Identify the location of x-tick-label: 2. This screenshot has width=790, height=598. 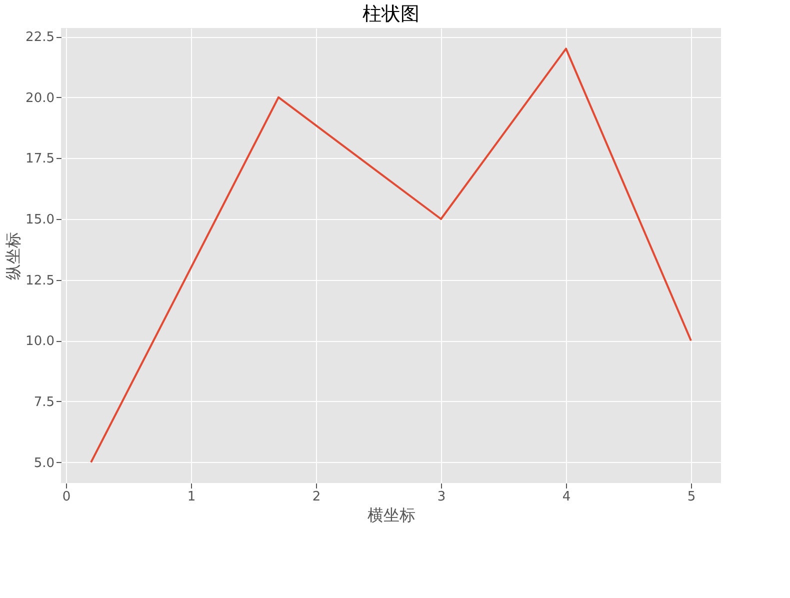
(316, 497).